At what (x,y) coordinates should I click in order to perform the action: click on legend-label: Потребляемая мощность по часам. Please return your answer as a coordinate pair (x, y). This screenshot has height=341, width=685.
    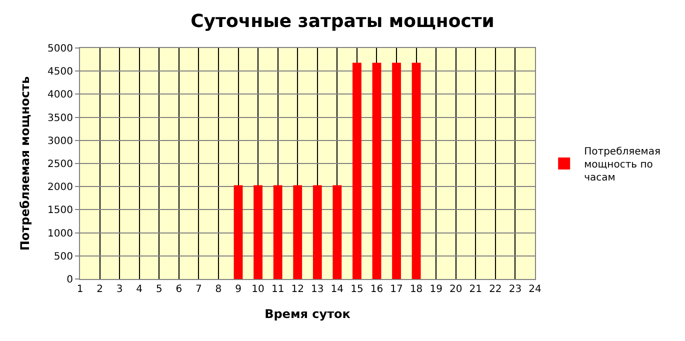
    Looking at the image, I should click on (622, 165).